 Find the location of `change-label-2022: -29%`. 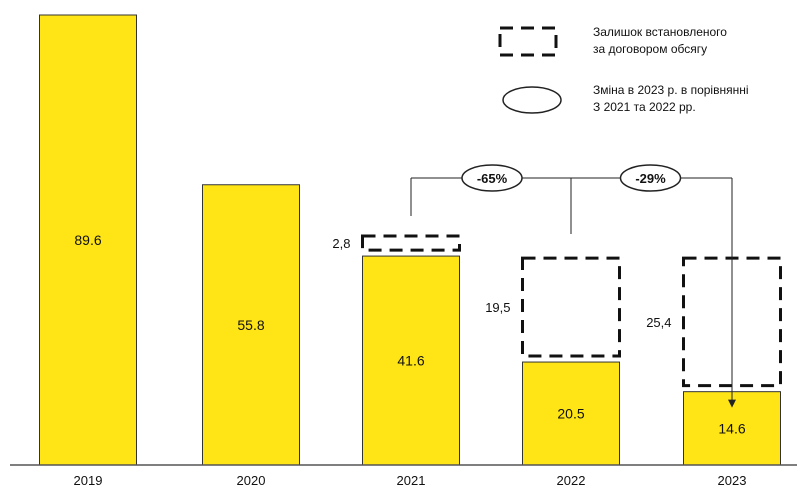

change-label-2022: -29% is located at coordinates (650, 178).